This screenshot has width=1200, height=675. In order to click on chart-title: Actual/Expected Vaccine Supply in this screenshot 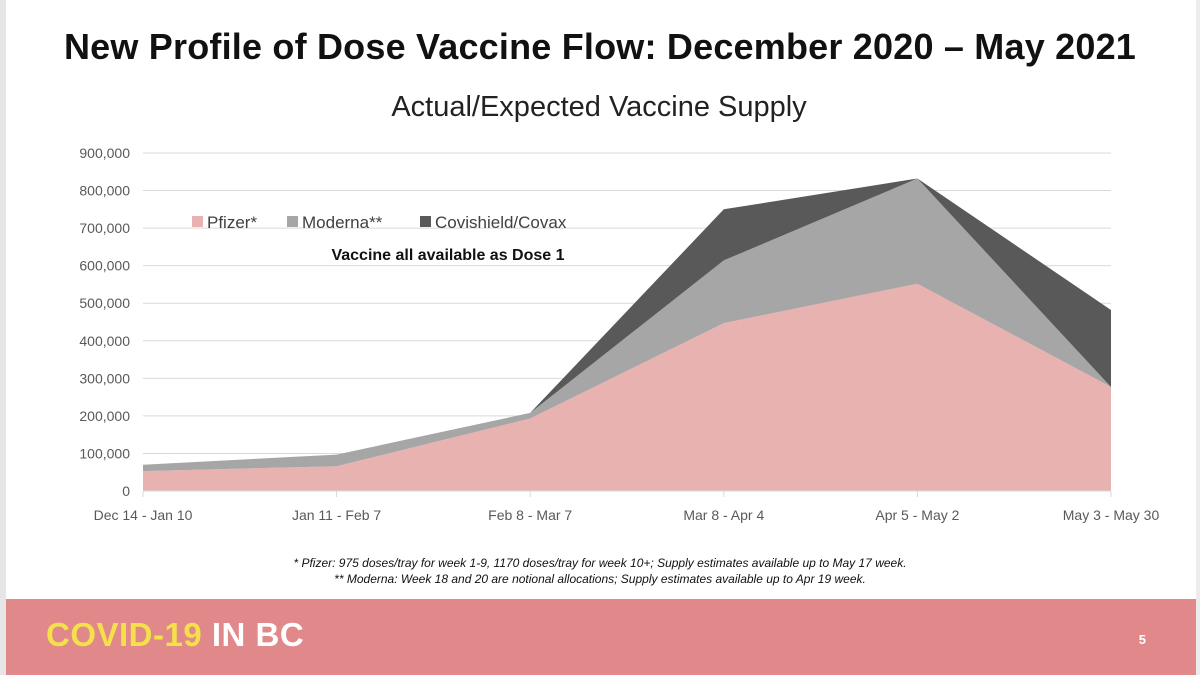, I will do `click(599, 107)`.